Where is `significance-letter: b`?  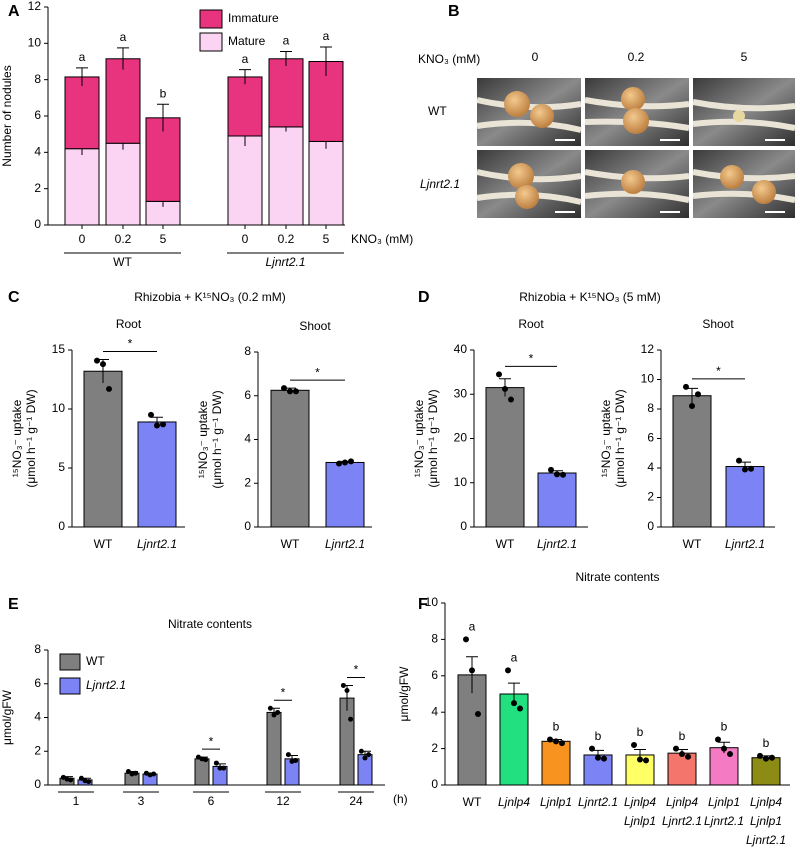
significance-letter: b is located at coordinates (640, 732).